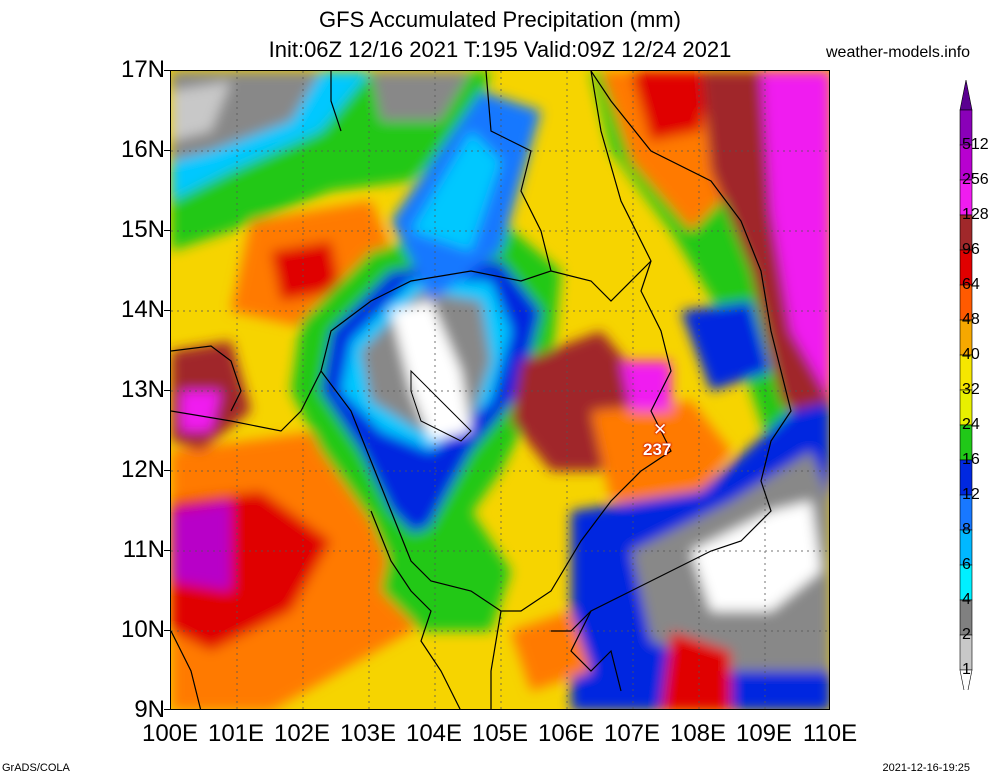 The image size is (1000, 779). What do you see at coordinates (971, 389) in the screenshot?
I see `colorbar-label: 32` at bounding box center [971, 389].